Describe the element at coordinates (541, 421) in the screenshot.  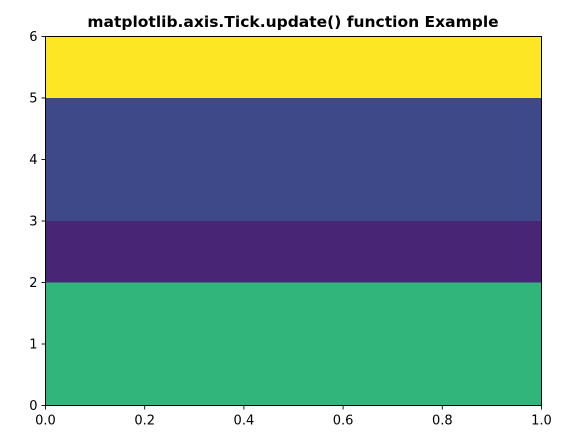
I see `x-tick-label: 1.0` at that location.